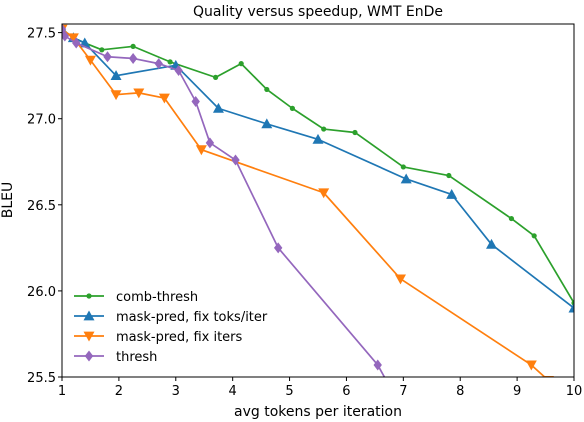 The height and width of the screenshot is (422, 584). Describe the element at coordinates (179, 337) in the screenshot. I see `legend-label: mask-pred, fix iters` at that location.